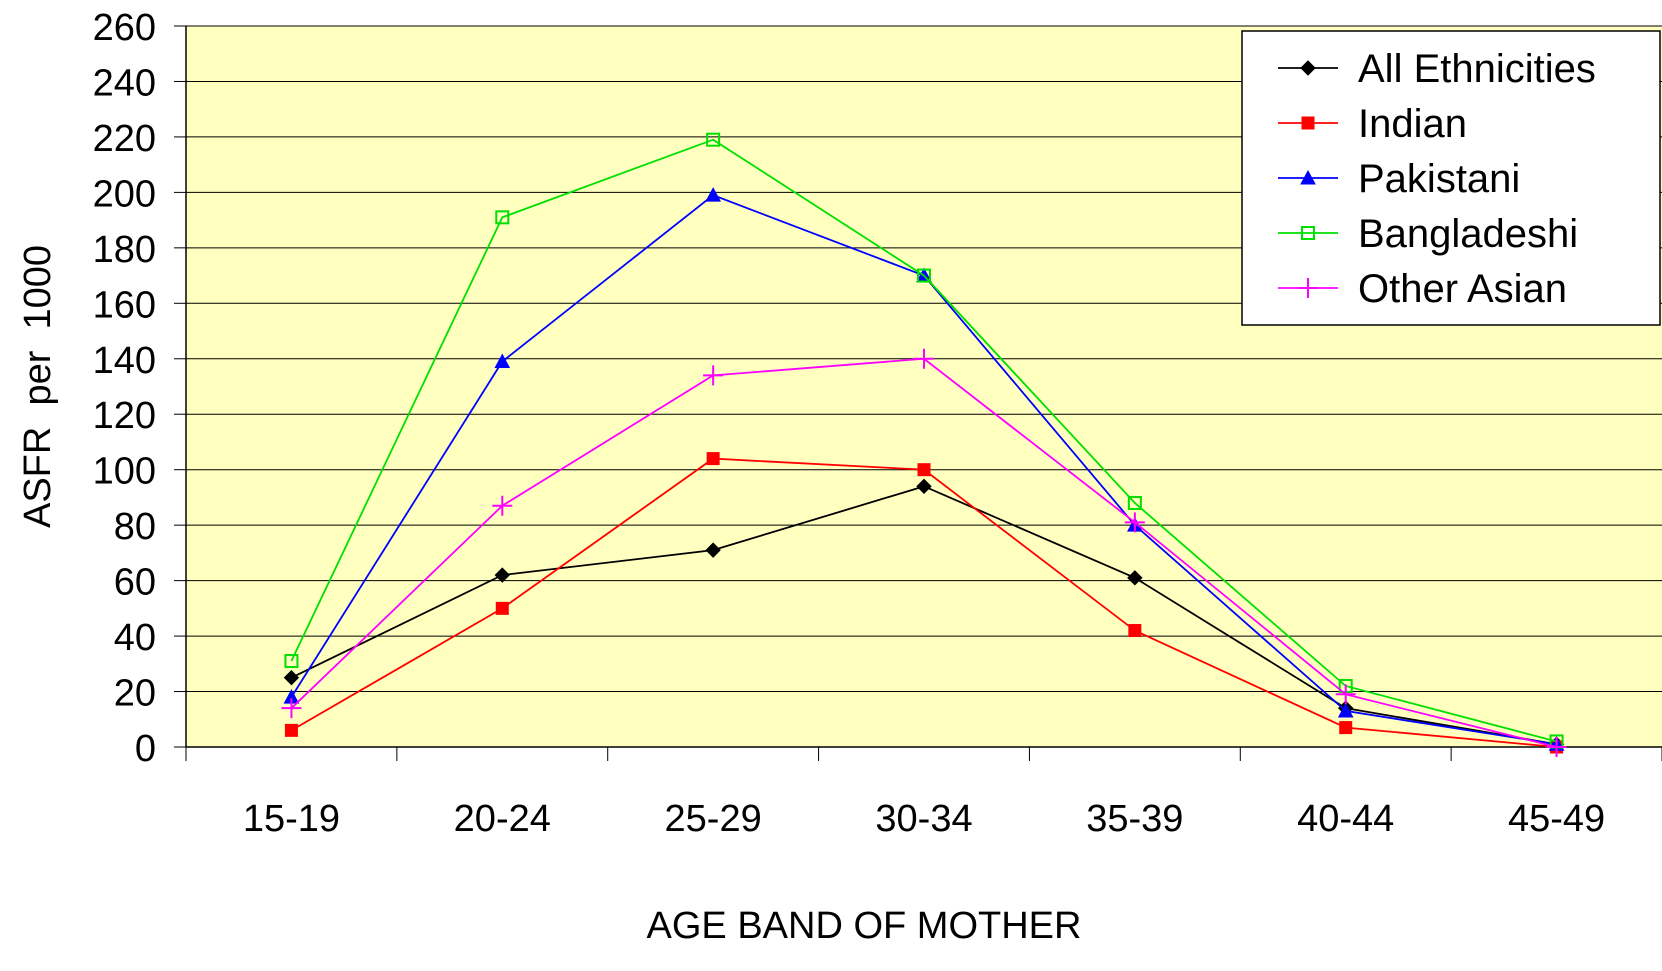 Image resolution: width=1662 pixels, height=971 pixels. What do you see at coordinates (1439, 179) in the screenshot?
I see `legend-label: Pakistani` at bounding box center [1439, 179].